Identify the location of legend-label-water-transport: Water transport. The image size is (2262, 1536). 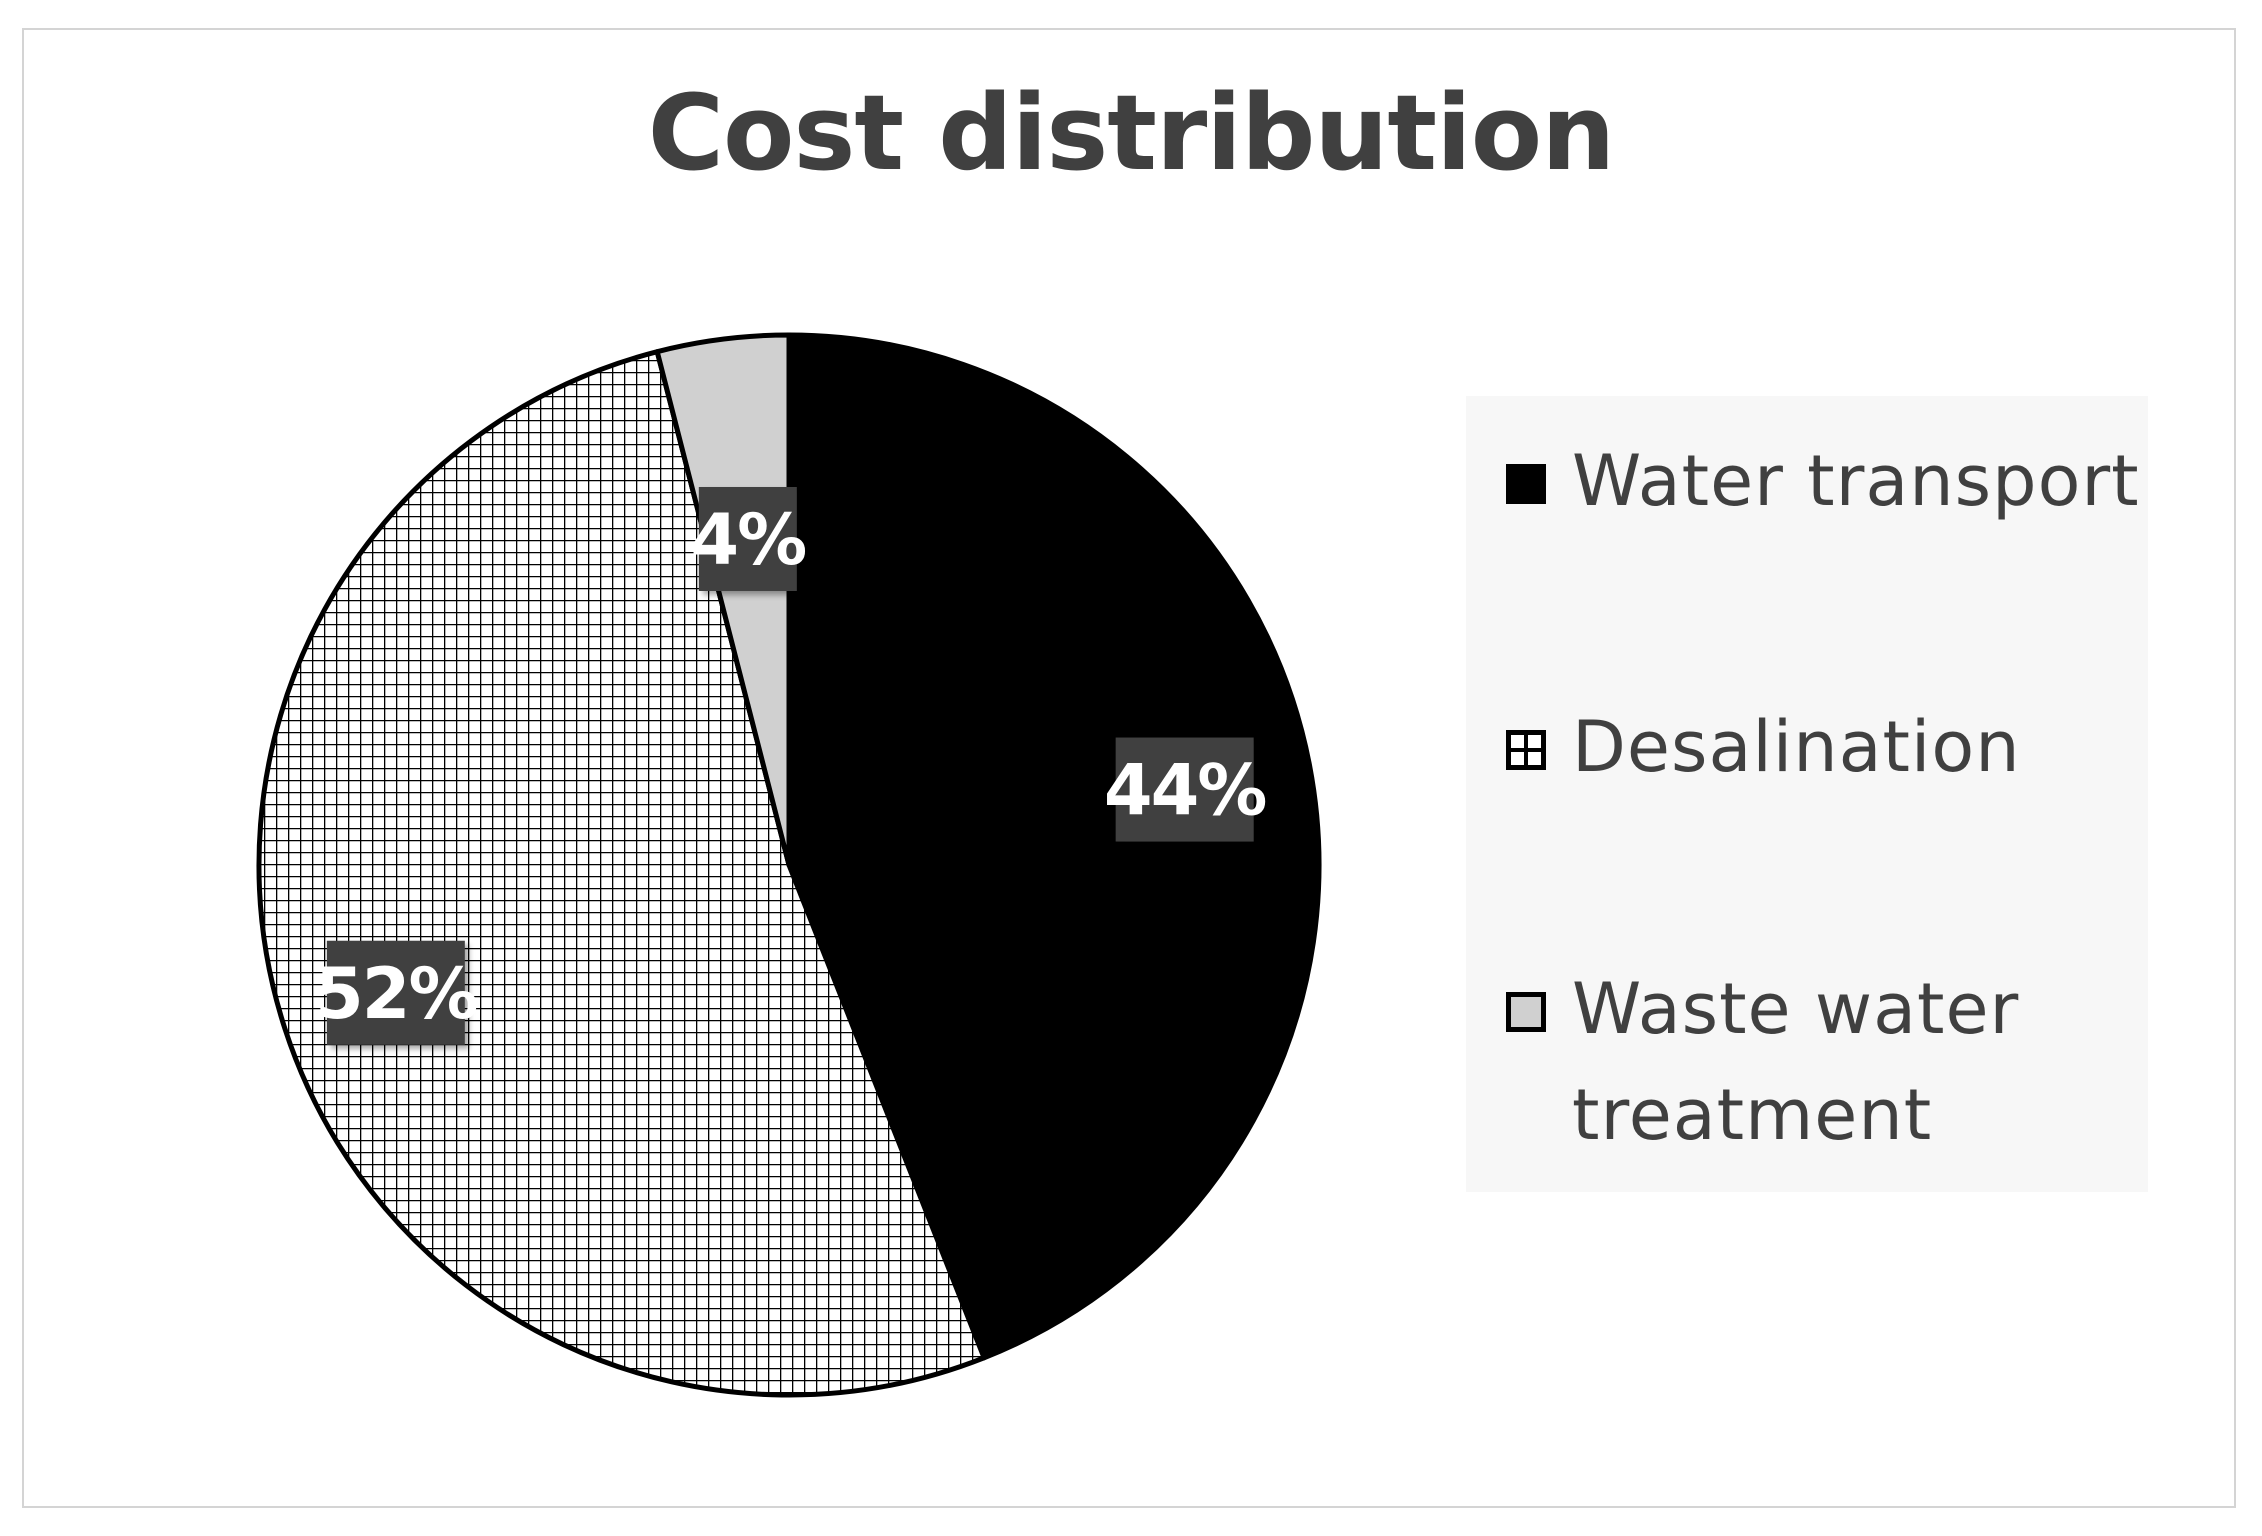
(1856, 481).